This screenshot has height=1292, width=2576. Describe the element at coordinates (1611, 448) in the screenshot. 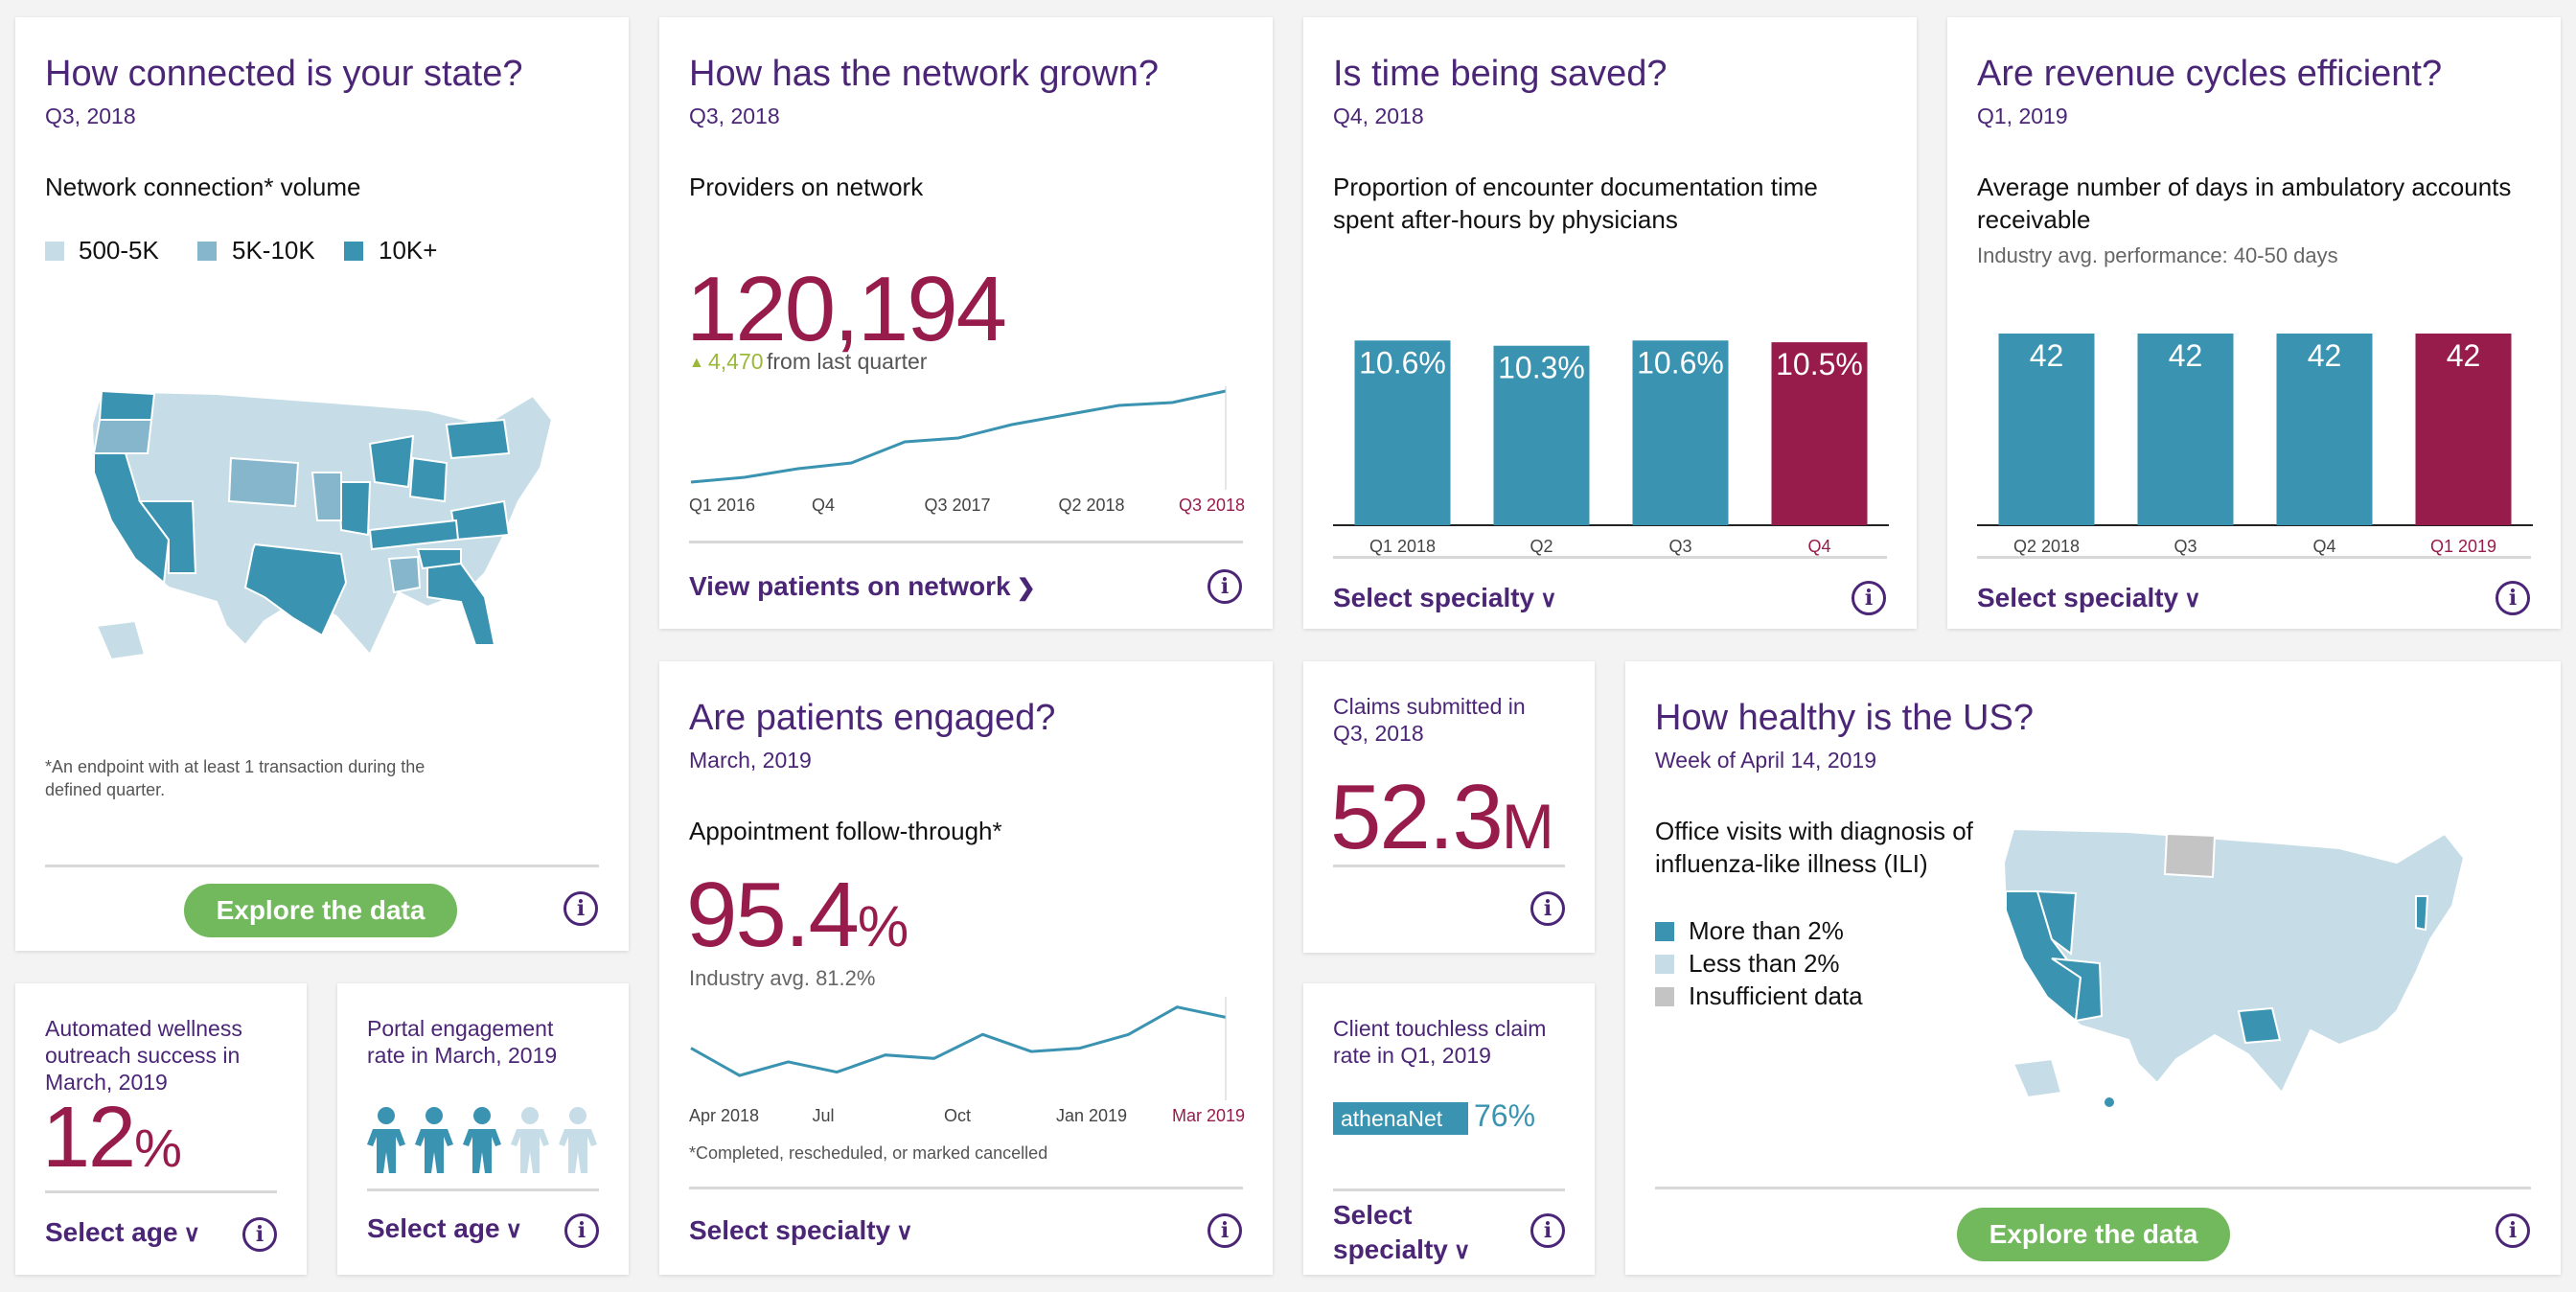

I see `after-hours-bar-chart: 10.6% Q1 2018 10.3% Q2 10.6% Q3 10.5% Q4` at that location.